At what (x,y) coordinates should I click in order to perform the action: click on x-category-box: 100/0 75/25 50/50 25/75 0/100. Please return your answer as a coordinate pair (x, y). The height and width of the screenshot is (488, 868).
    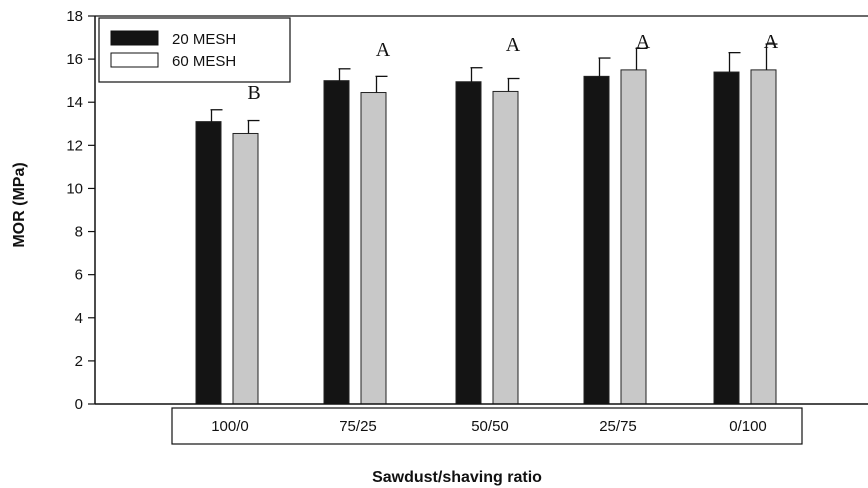
    Looking at the image, I should click on (487, 426).